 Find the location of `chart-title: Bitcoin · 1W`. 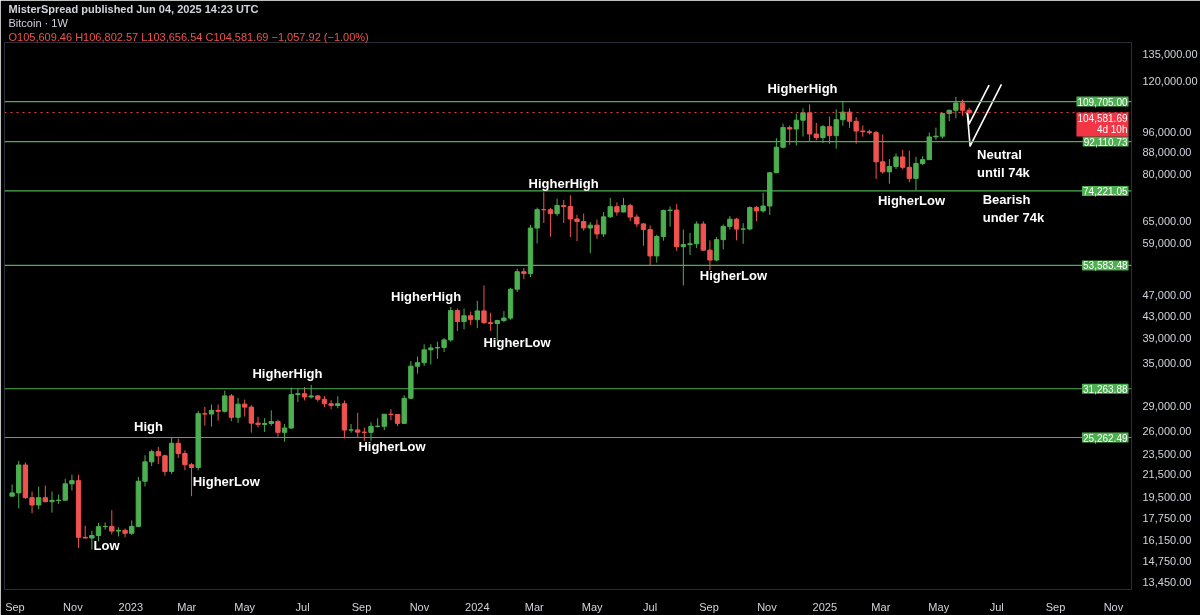

chart-title: Bitcoin · 1W is located at coordinates (38, 22).